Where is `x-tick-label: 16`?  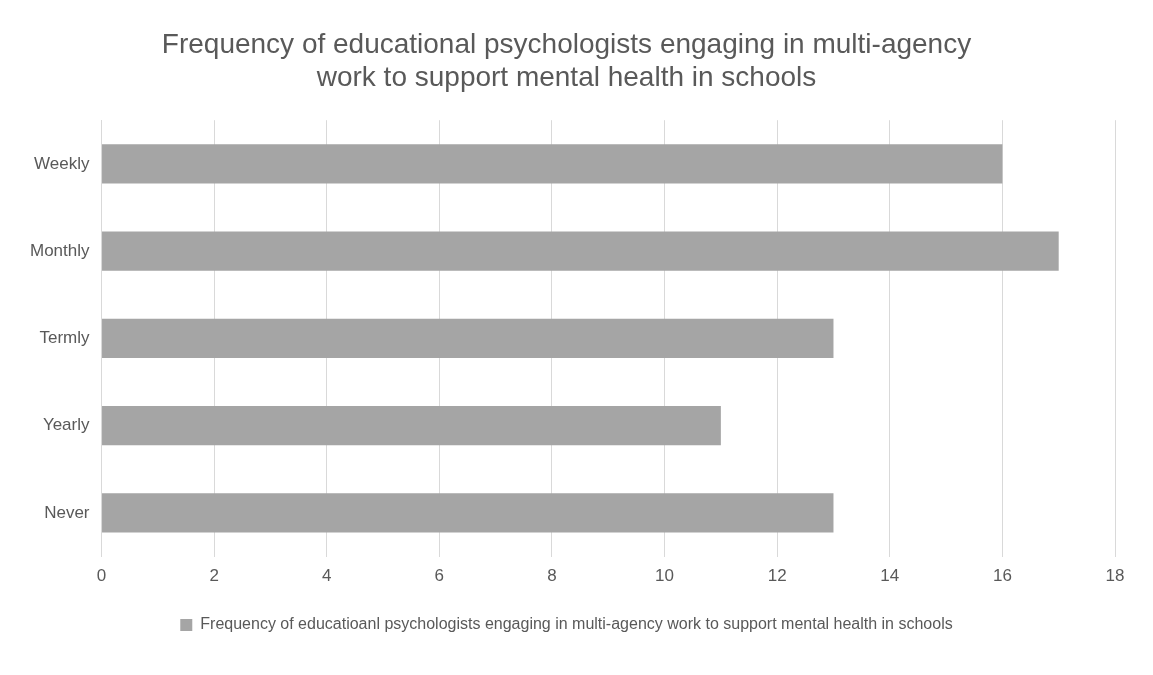
x-tick-label: 16 is located at coordinates (1002, 576).